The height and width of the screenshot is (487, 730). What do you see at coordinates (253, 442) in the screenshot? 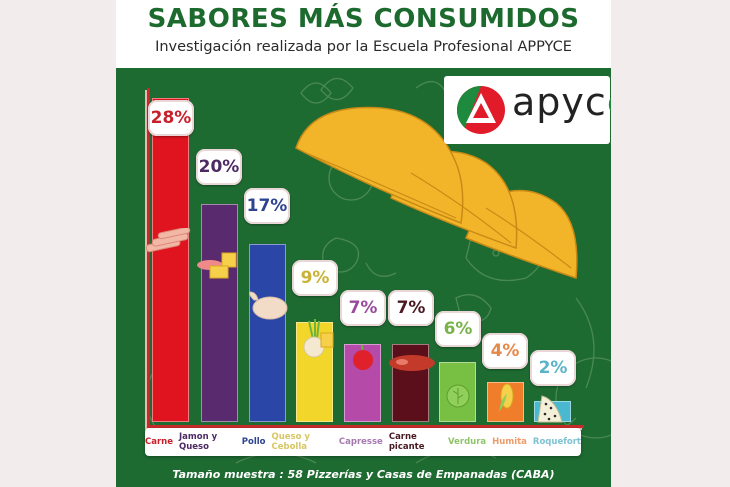
I see `legend-item-pollo: Pollo` at bounding box center [253, 442].